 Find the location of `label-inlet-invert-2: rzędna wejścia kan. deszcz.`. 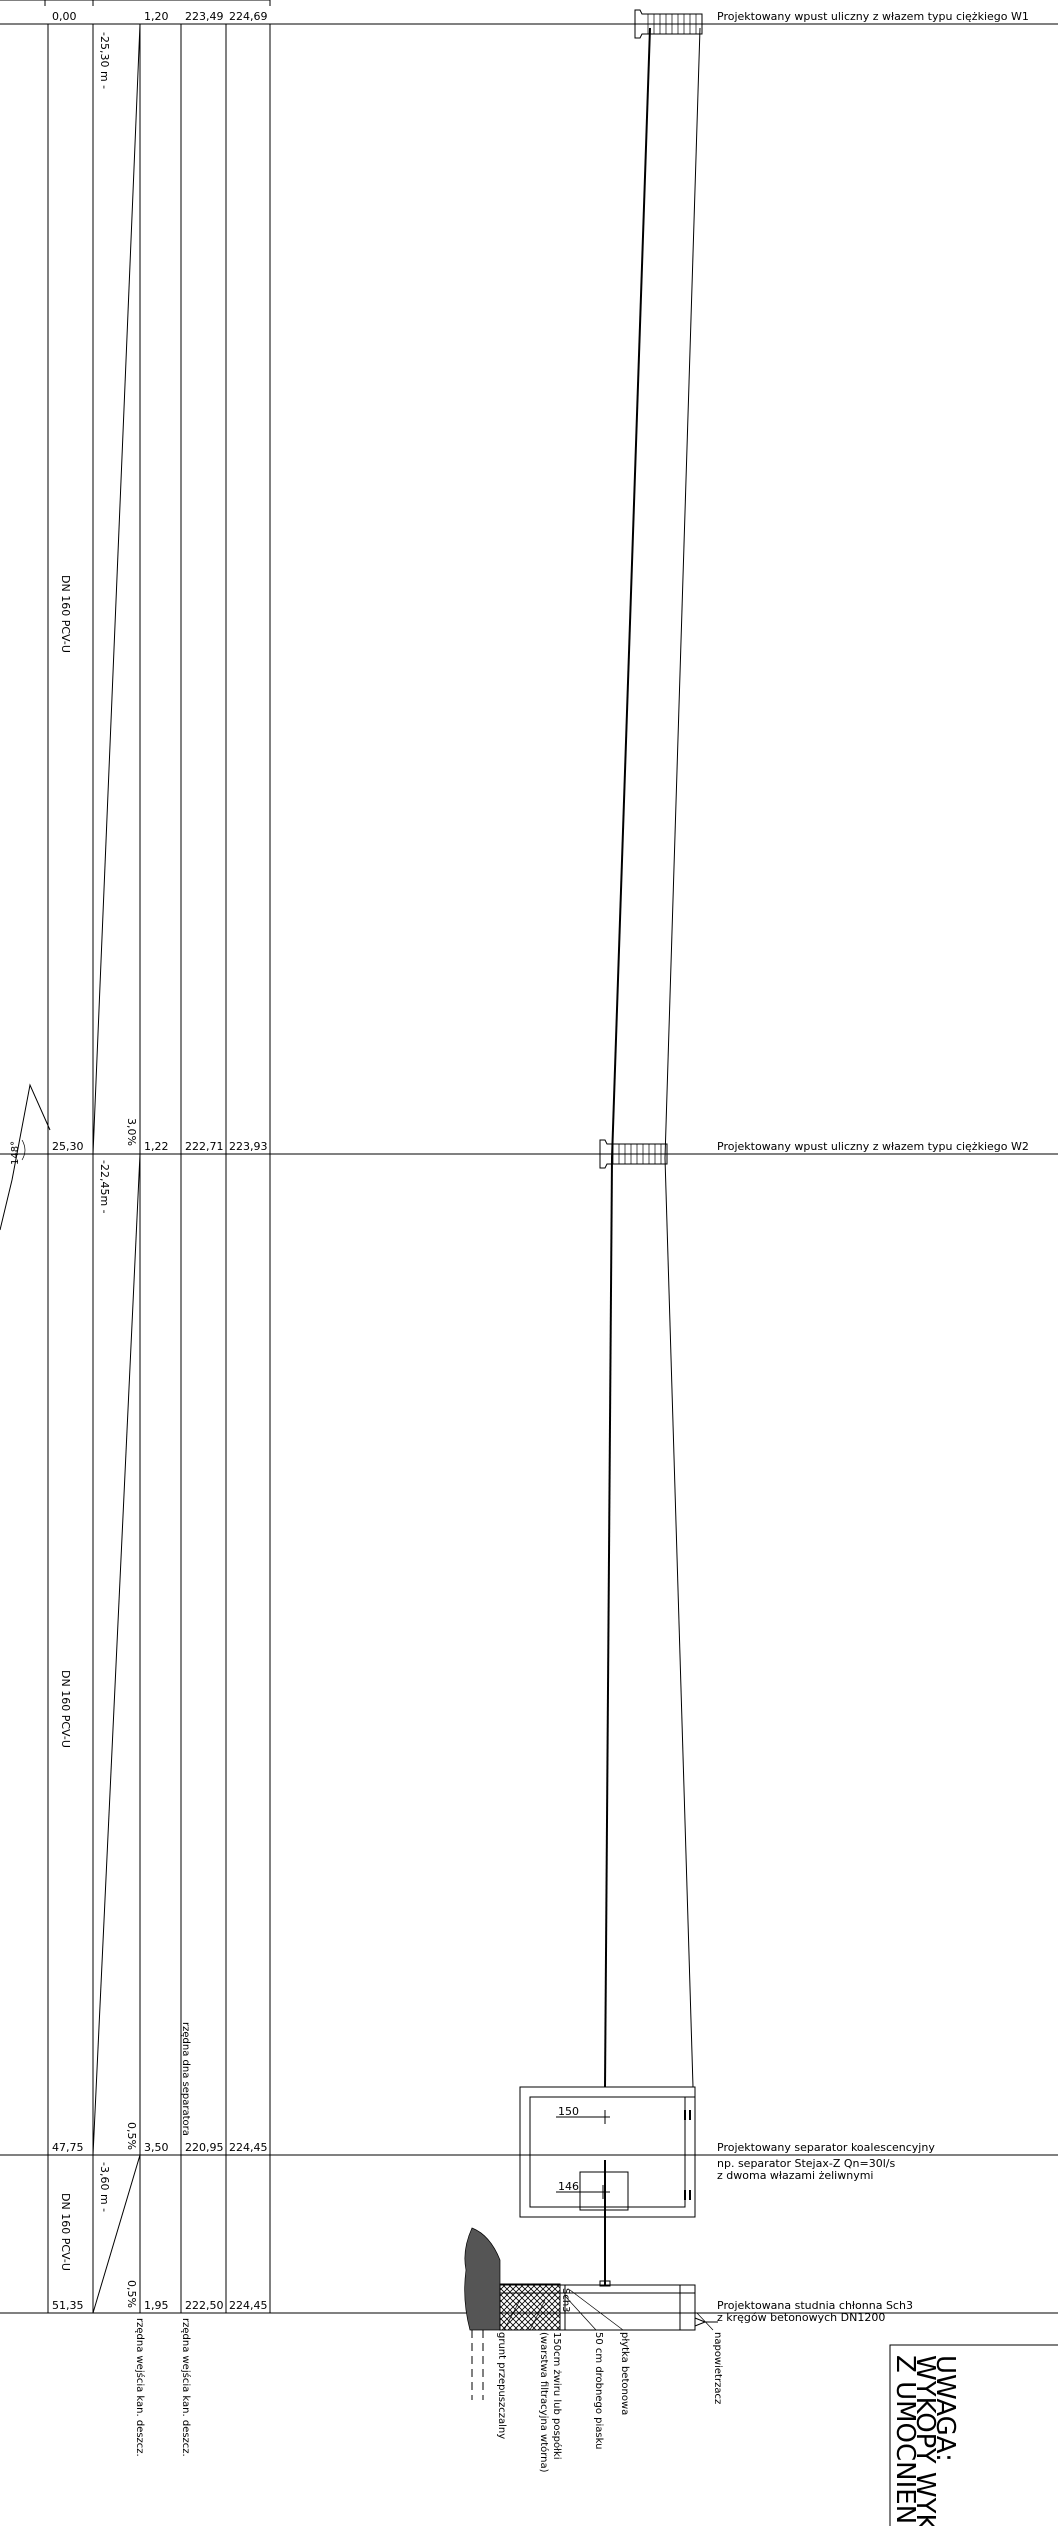

label-inlet-invert-2: rzędna wejścia kan. deszcz. is located at coordinates (186, 2387).